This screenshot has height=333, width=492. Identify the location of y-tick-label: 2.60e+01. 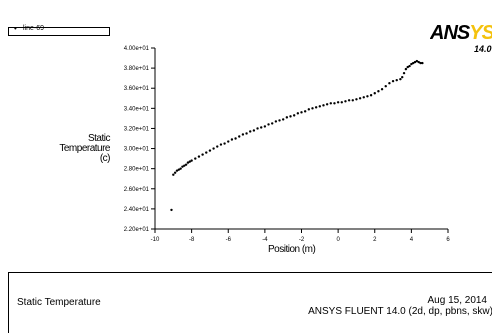
(137, 190).